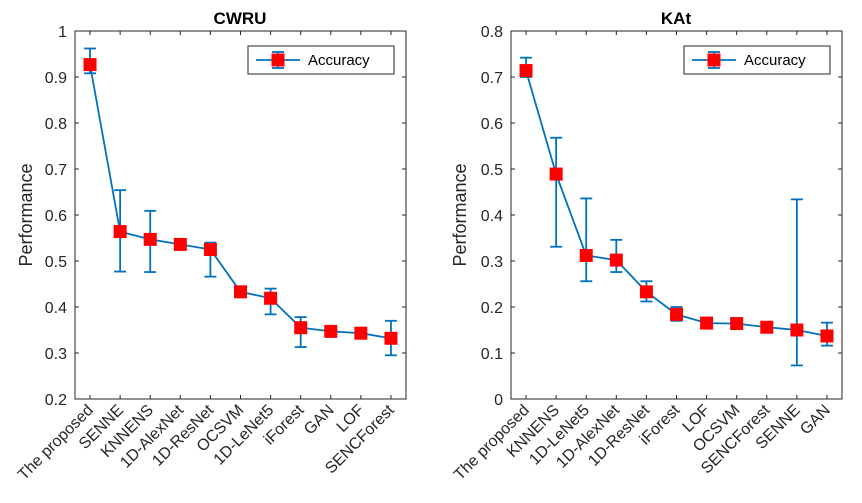 The image size is (862, 503). What do you see at coordinates (62, 32) in the screenshot?
I see `y-tick-label: 1` at bounding box center [62, 32].